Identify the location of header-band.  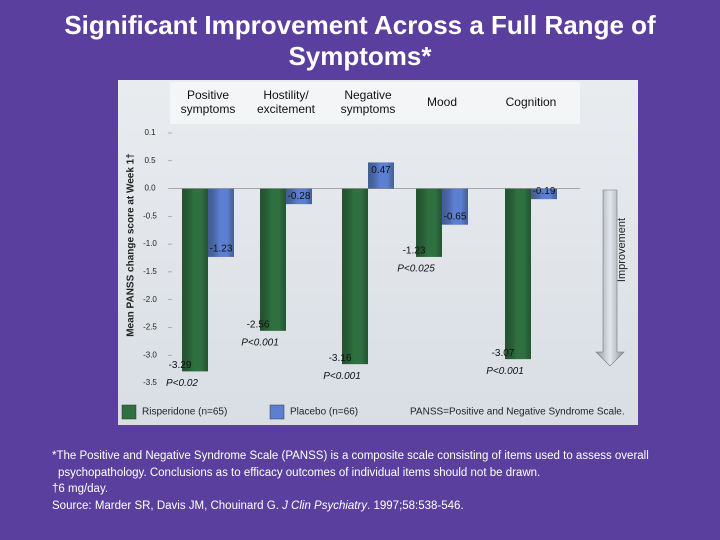
(375, 103).